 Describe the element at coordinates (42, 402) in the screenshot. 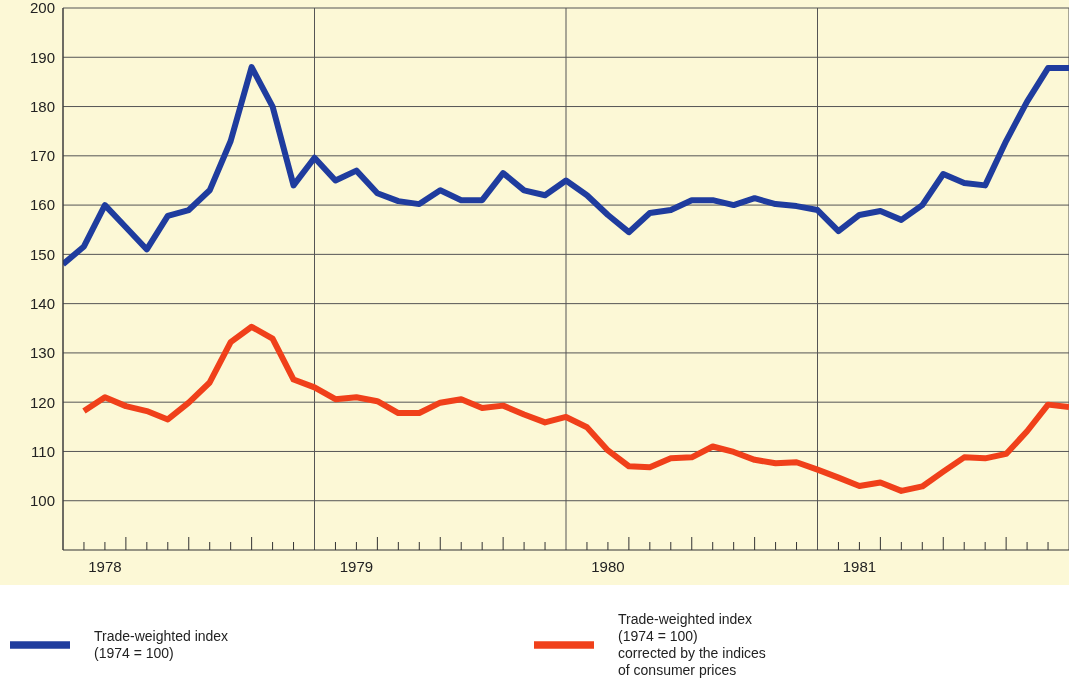

I see `y-tick-label: 120` at that location.